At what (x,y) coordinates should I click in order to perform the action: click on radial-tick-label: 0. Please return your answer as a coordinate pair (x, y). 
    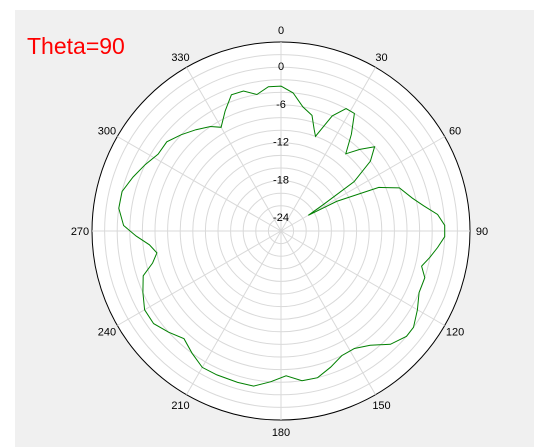
    Looking at the image, I should click on (281, 67).